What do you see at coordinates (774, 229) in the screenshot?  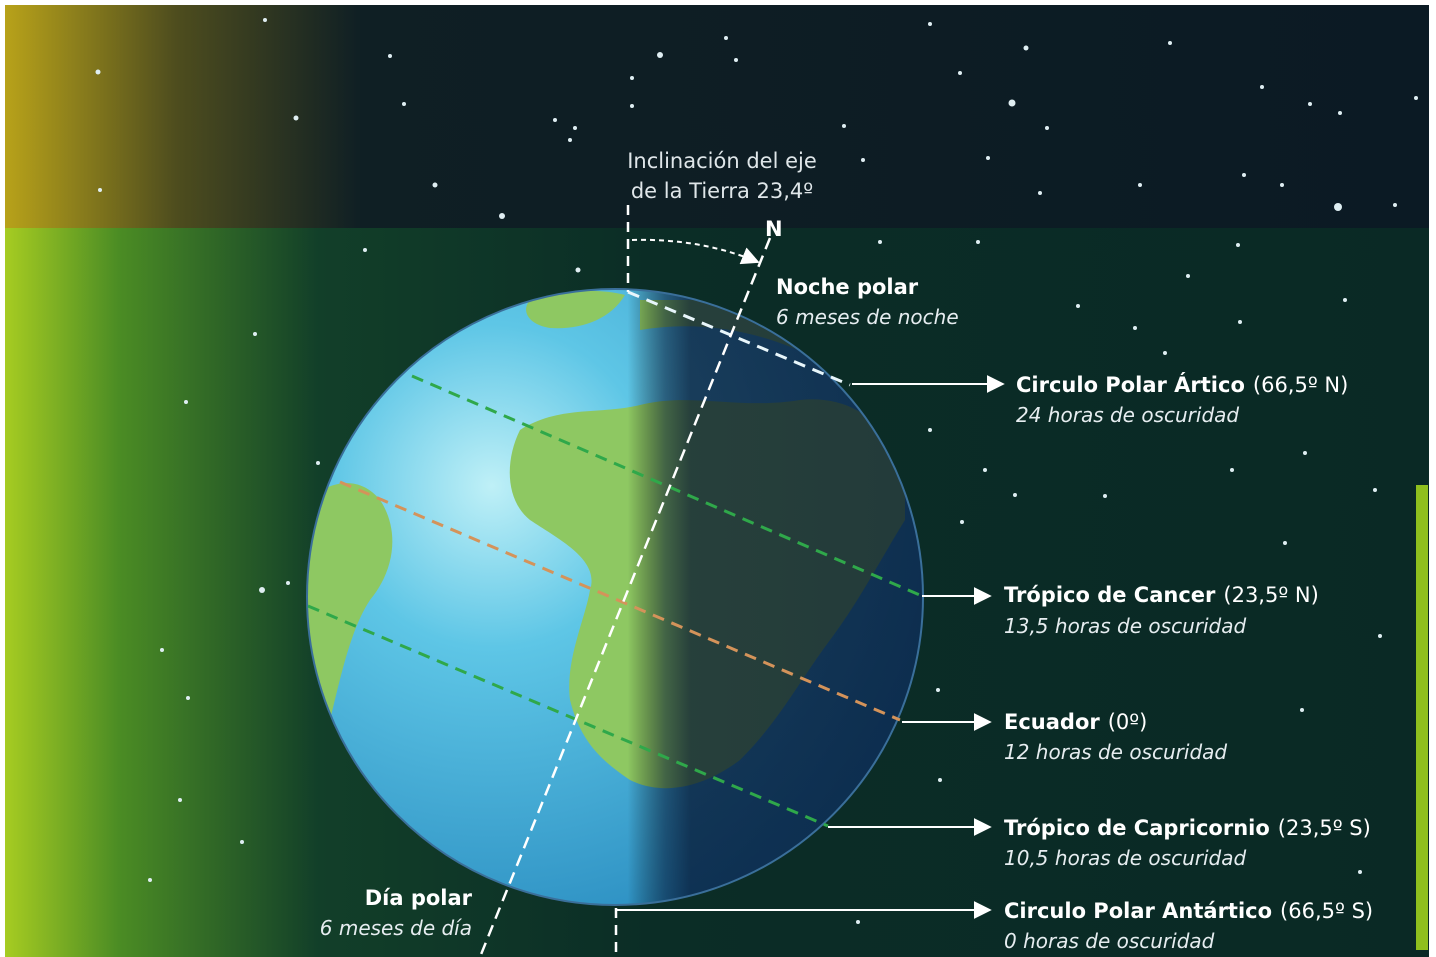 I see `north-label: N` at bounding box center [774, 229].